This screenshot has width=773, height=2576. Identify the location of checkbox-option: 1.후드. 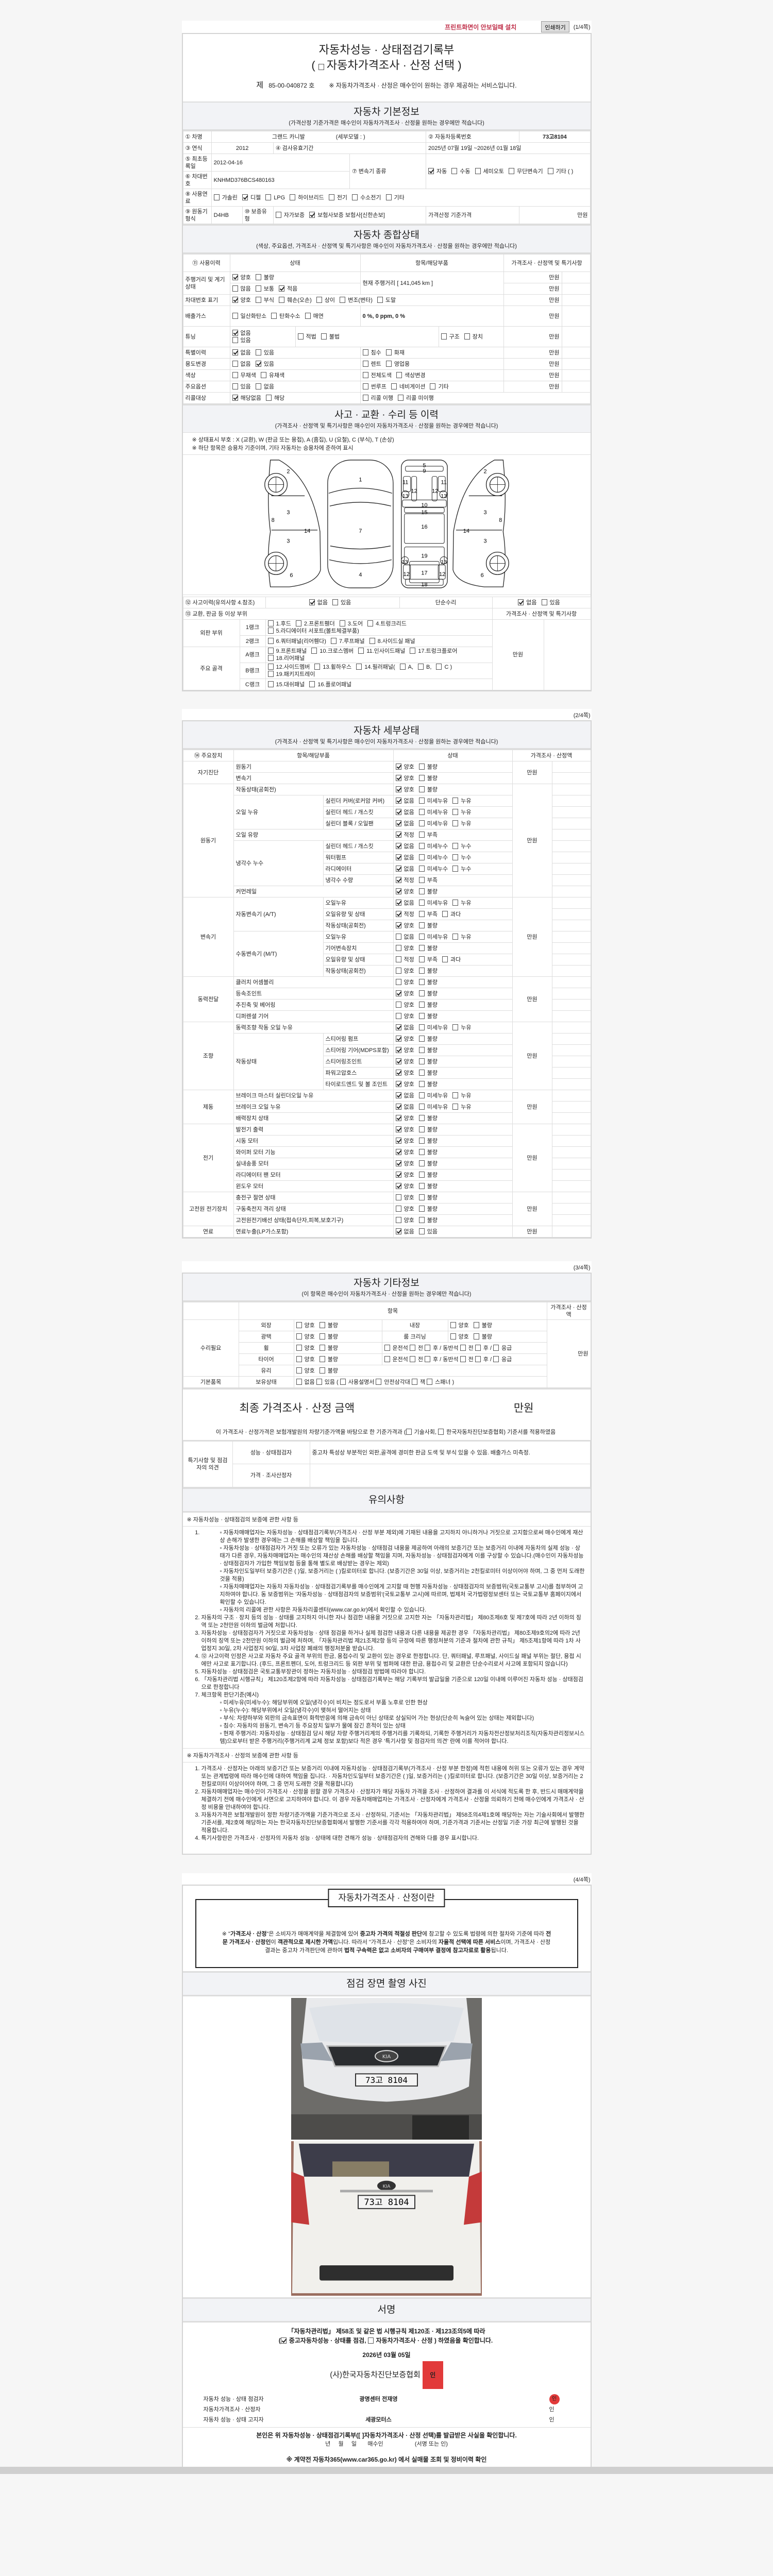
(279, 624).